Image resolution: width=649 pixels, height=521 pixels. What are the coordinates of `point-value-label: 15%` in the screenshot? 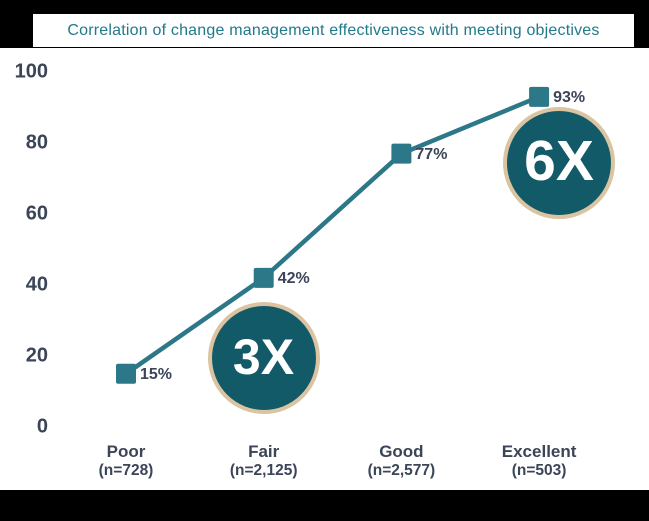 It's located at (156, 374).